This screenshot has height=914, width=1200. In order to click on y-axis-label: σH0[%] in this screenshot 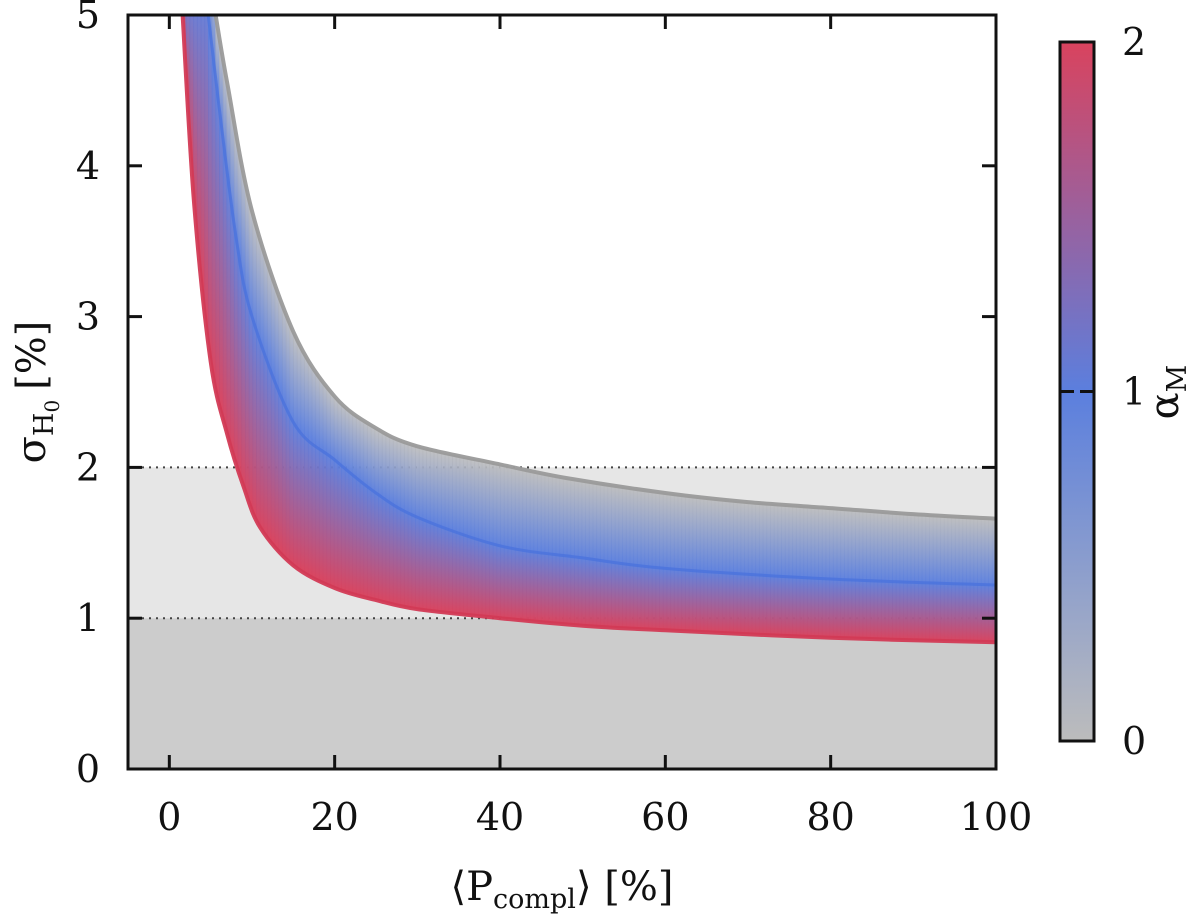, I will do `click(36, 392)`.